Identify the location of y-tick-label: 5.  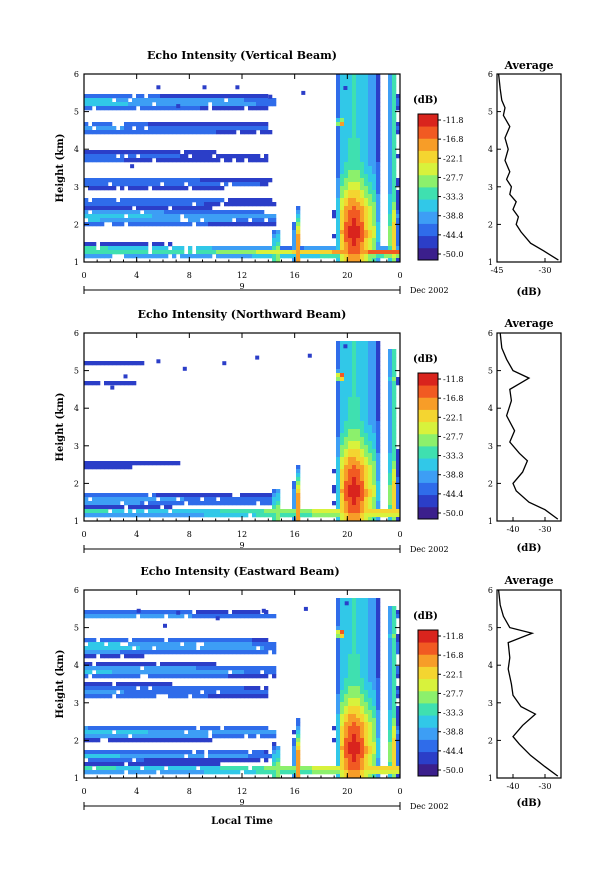
(76, 112).